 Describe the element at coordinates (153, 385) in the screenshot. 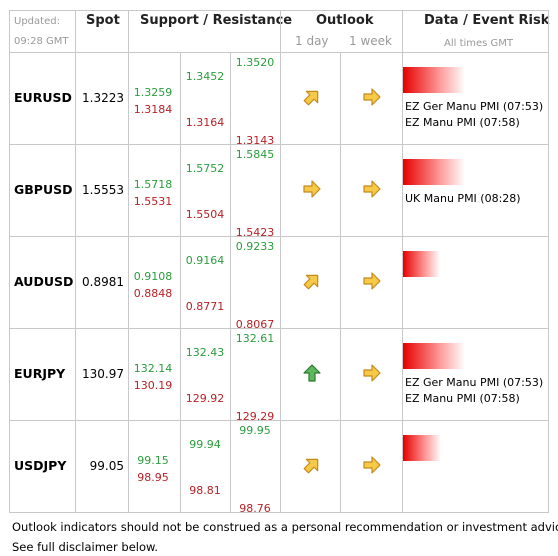

I see `support: 130.19` at that location.